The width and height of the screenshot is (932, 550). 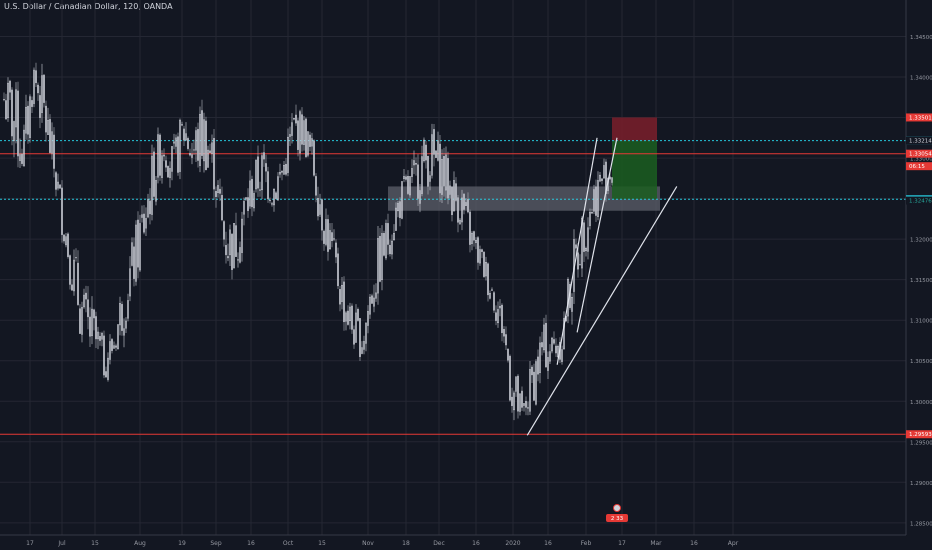 I want to click on time-axis, so click(x=466, y=542).